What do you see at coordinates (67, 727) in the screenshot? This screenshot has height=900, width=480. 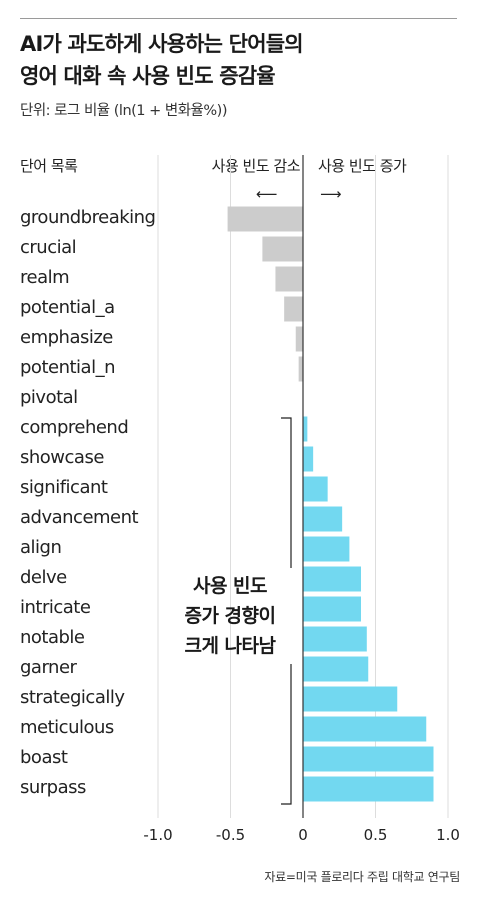 I see `word-label: meticulous` at bounding box center [67, 727].